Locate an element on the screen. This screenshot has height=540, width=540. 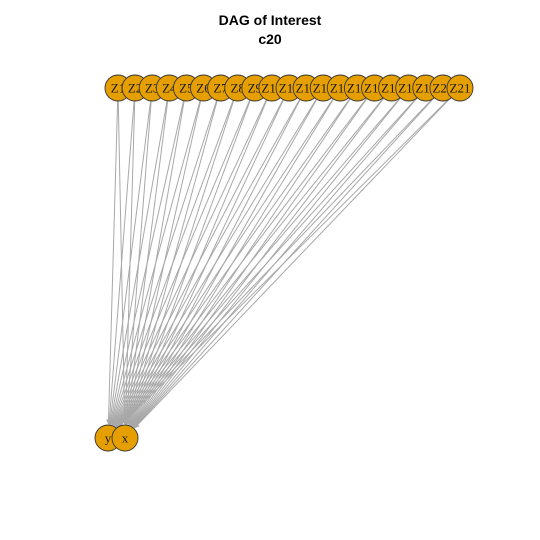
edge-z6-y is located at coordinates (155, 262).